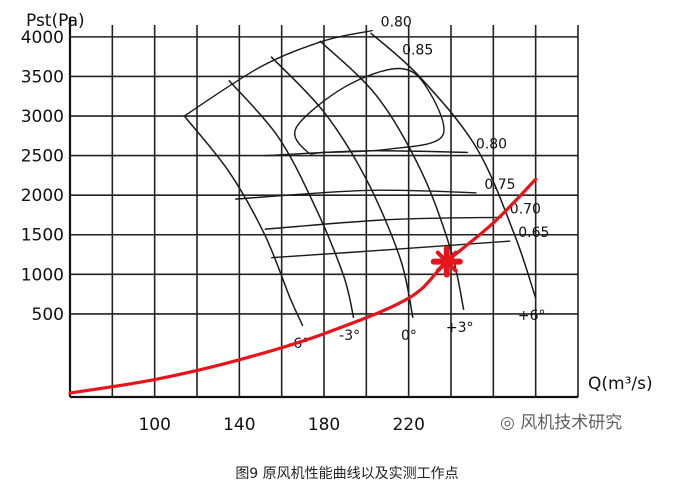 The height and width of the screenshot is (494, 694). I want to click on y-tick-label: 1500, so click(42, 236).